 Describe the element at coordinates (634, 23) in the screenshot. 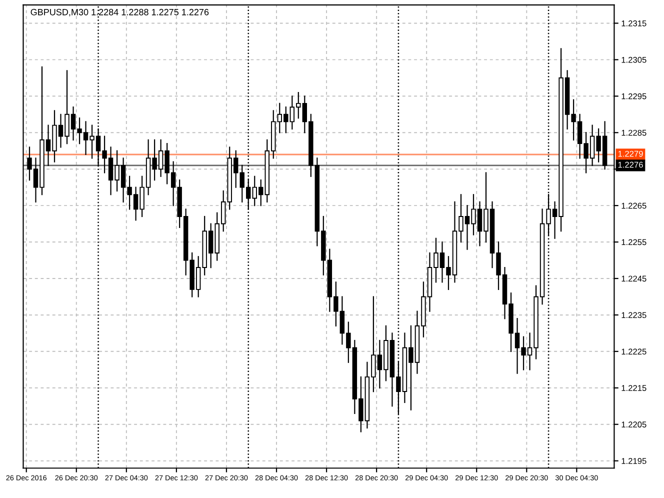

I see `y-tick-label: 1.2315` at that location.